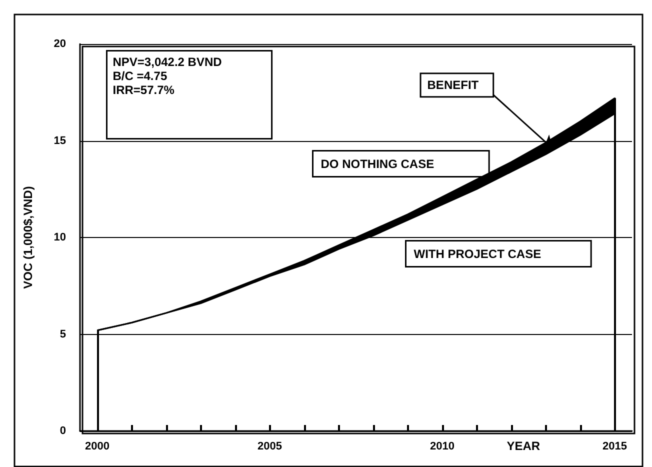 This screenshot has height=467, width=652. Describe the element at coordinates (442, 446) in the screenshot. I see `x-tick-label: 2010` at that location.